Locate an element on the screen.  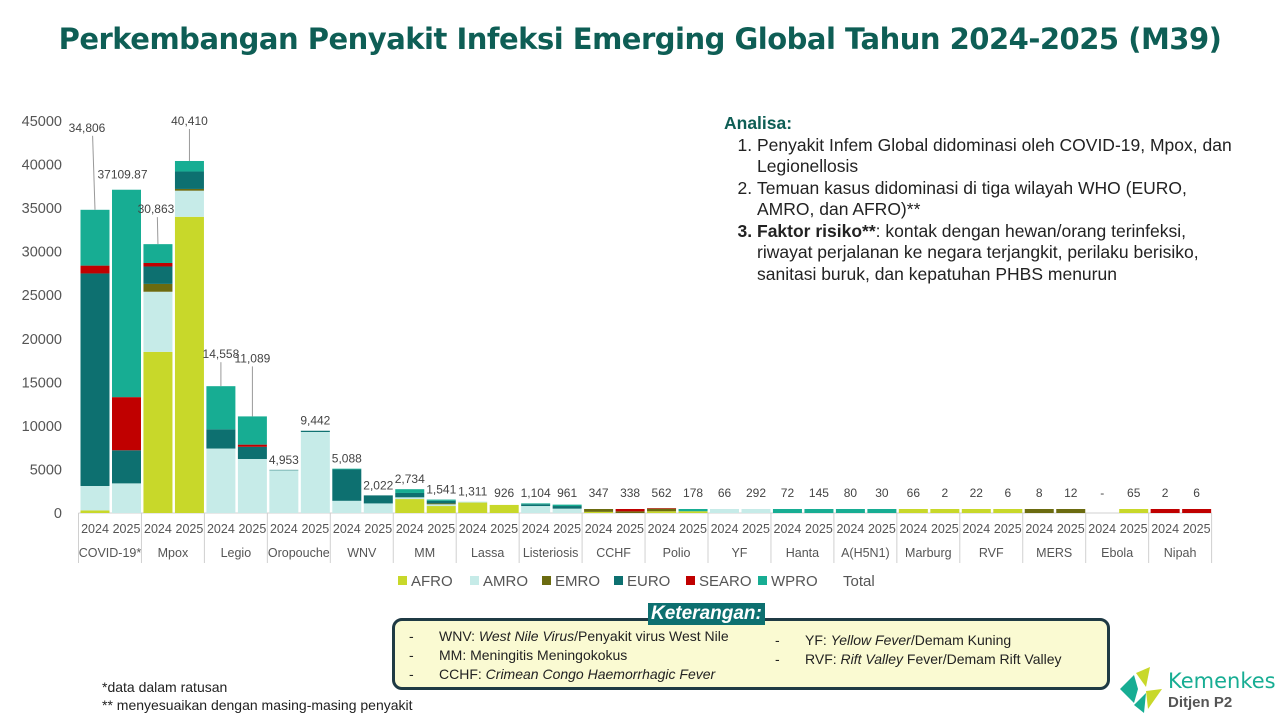
x-tick-category: Marburg is located at coordinates (928, 553).